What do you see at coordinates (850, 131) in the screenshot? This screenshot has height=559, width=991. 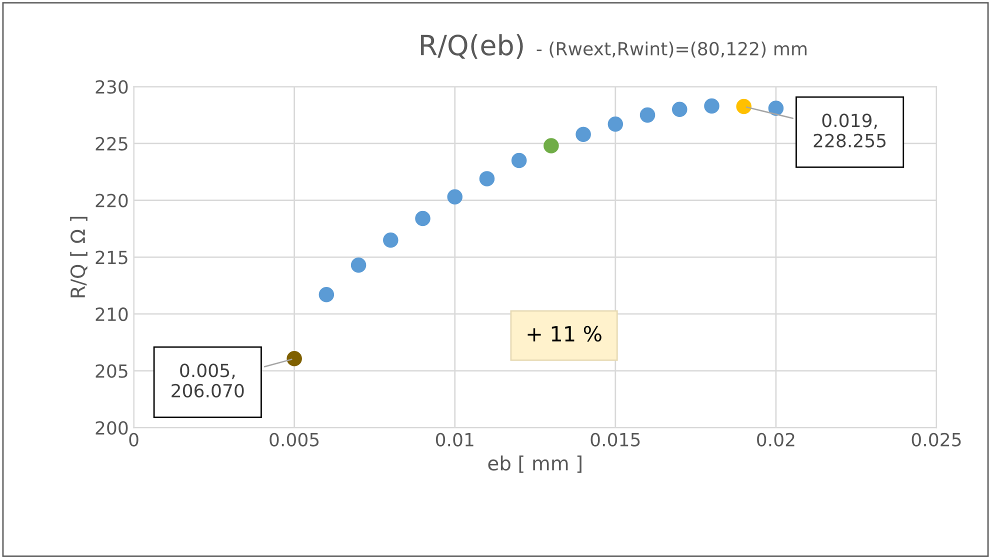 I see `annotation: 0.019, 228.255` at bounding box center [850, 131].